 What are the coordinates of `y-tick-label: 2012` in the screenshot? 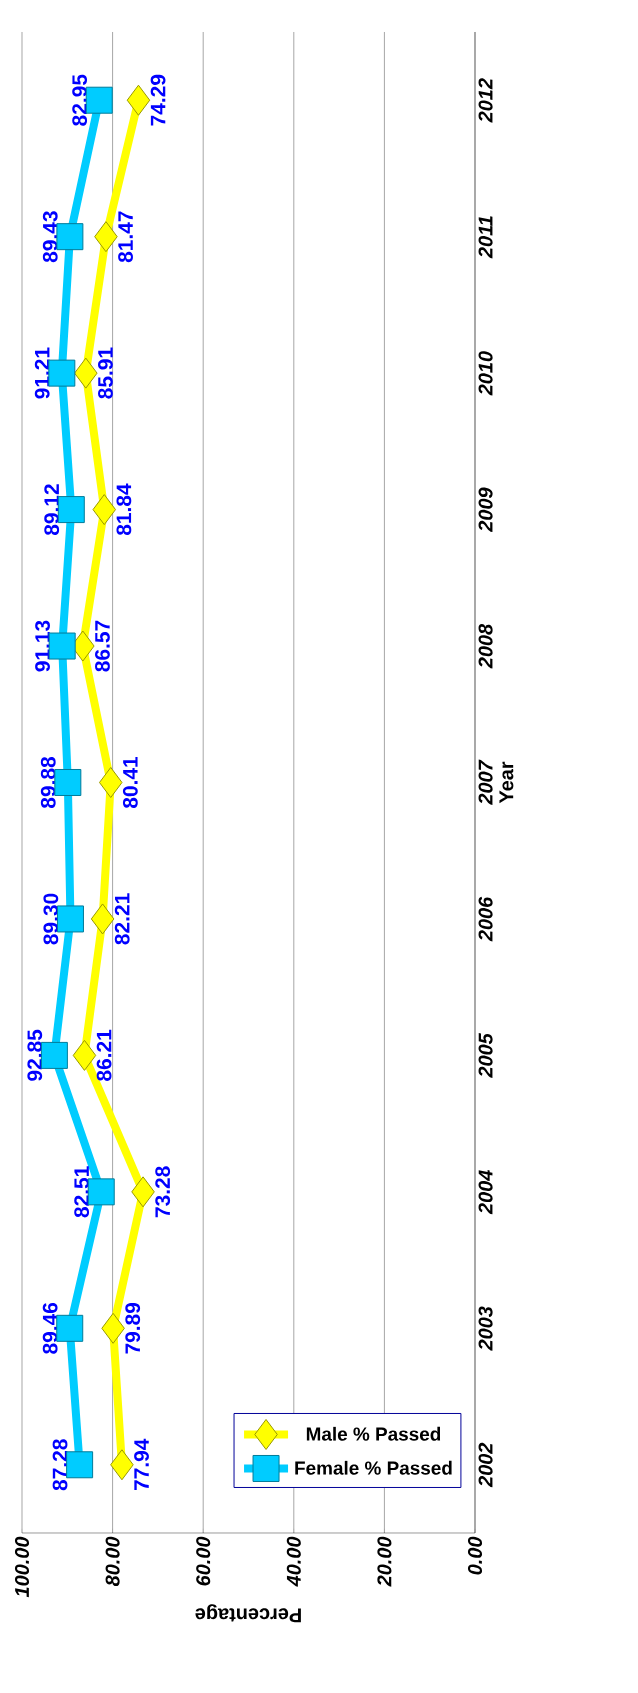 It's located at (485, 100).